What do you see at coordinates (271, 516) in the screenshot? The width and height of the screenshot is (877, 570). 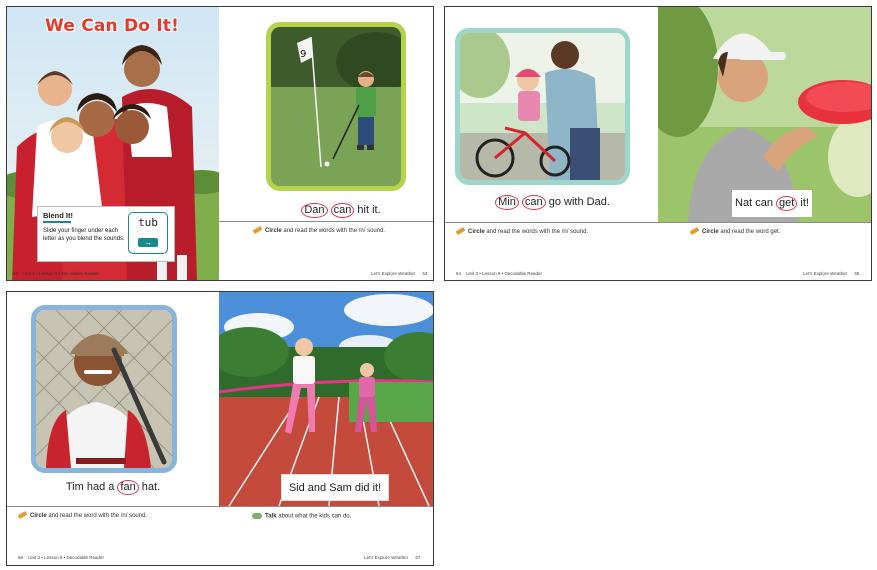 I see `instruction-verb: Talk` at bounding box center [271, 516].